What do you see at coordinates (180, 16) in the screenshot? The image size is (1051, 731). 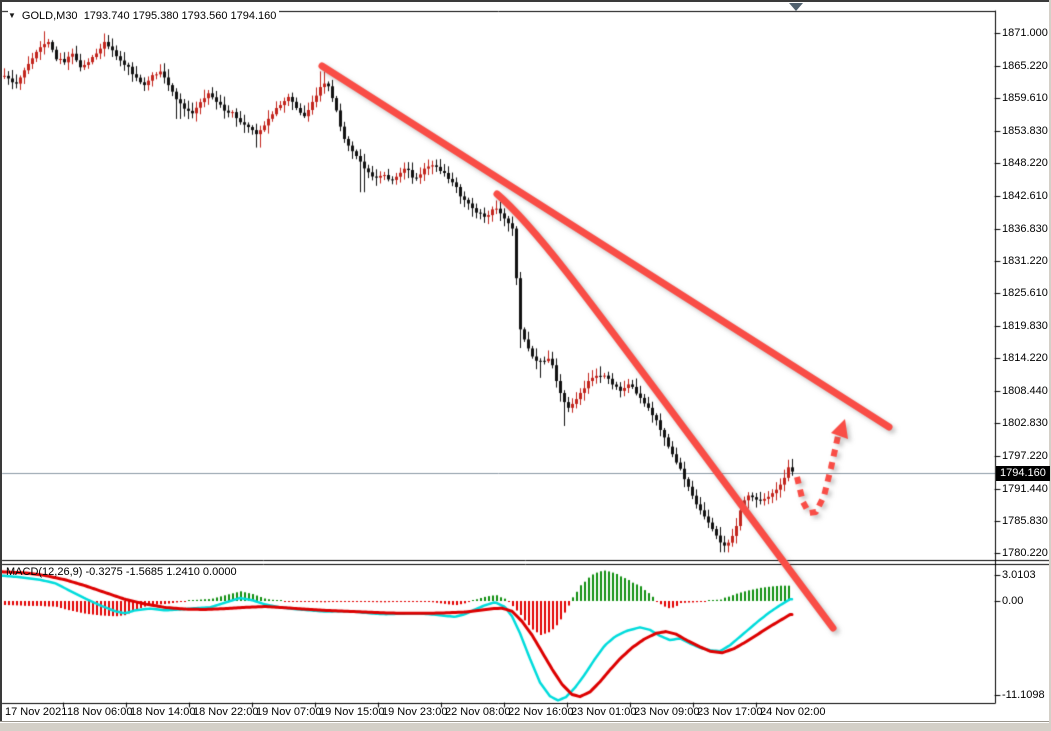 I see `ohlc-values: 1793.740 1795.380 1793.560 1794.160` at bounding box center [180, 16].